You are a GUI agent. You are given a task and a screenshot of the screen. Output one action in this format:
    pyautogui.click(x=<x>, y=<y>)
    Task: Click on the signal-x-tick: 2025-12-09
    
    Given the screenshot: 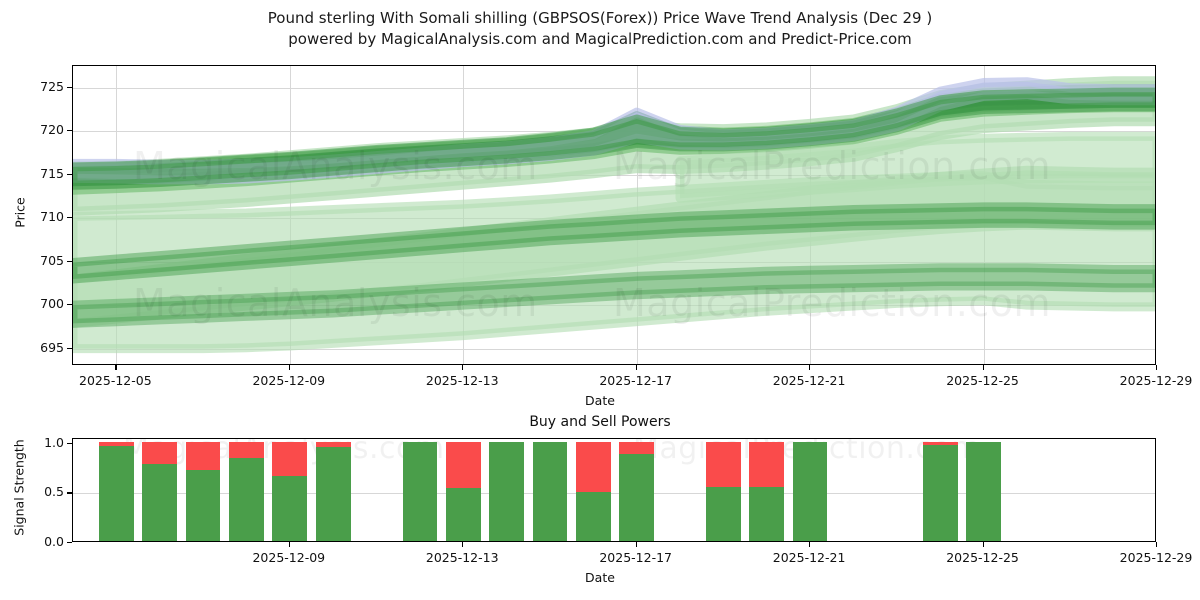 What is the action you would take?
    pyautogui.click(x=289, y=557)
    